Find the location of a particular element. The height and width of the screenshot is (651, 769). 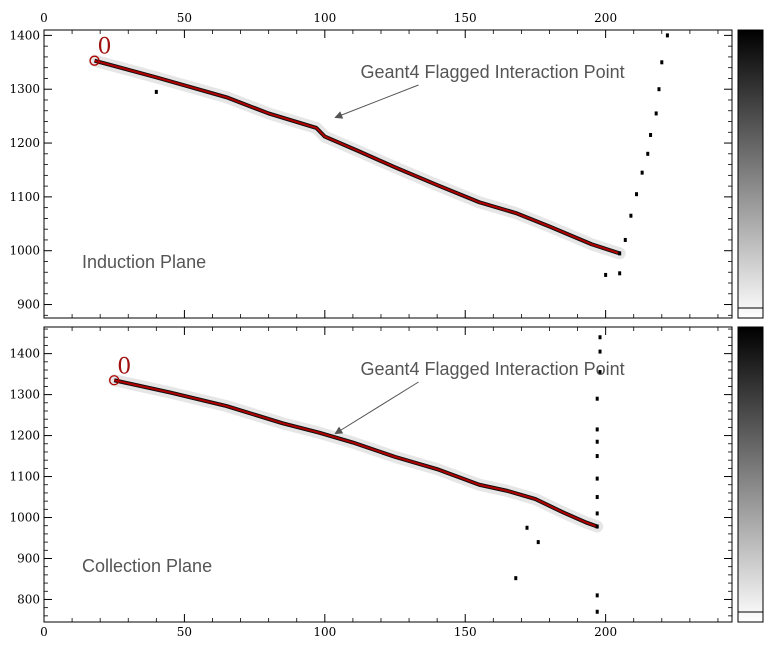

panel-label: Induction Plane is located at coordinates (144, 262).